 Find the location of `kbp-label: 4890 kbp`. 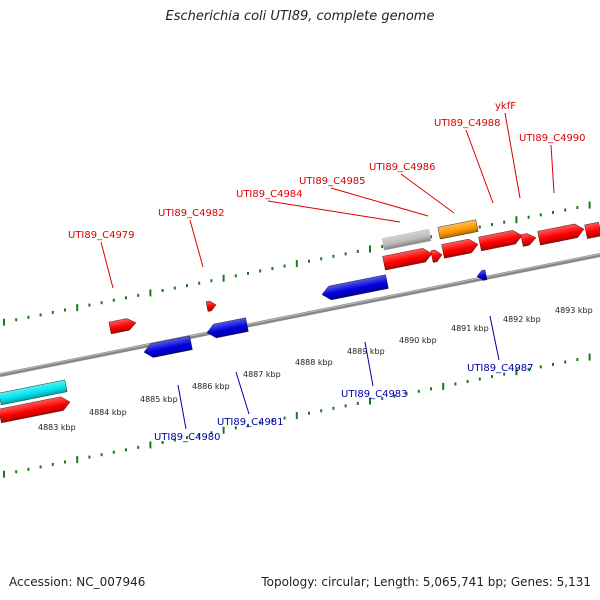

kbp-label: 4890 kbp is located at coordinates (418, 340).